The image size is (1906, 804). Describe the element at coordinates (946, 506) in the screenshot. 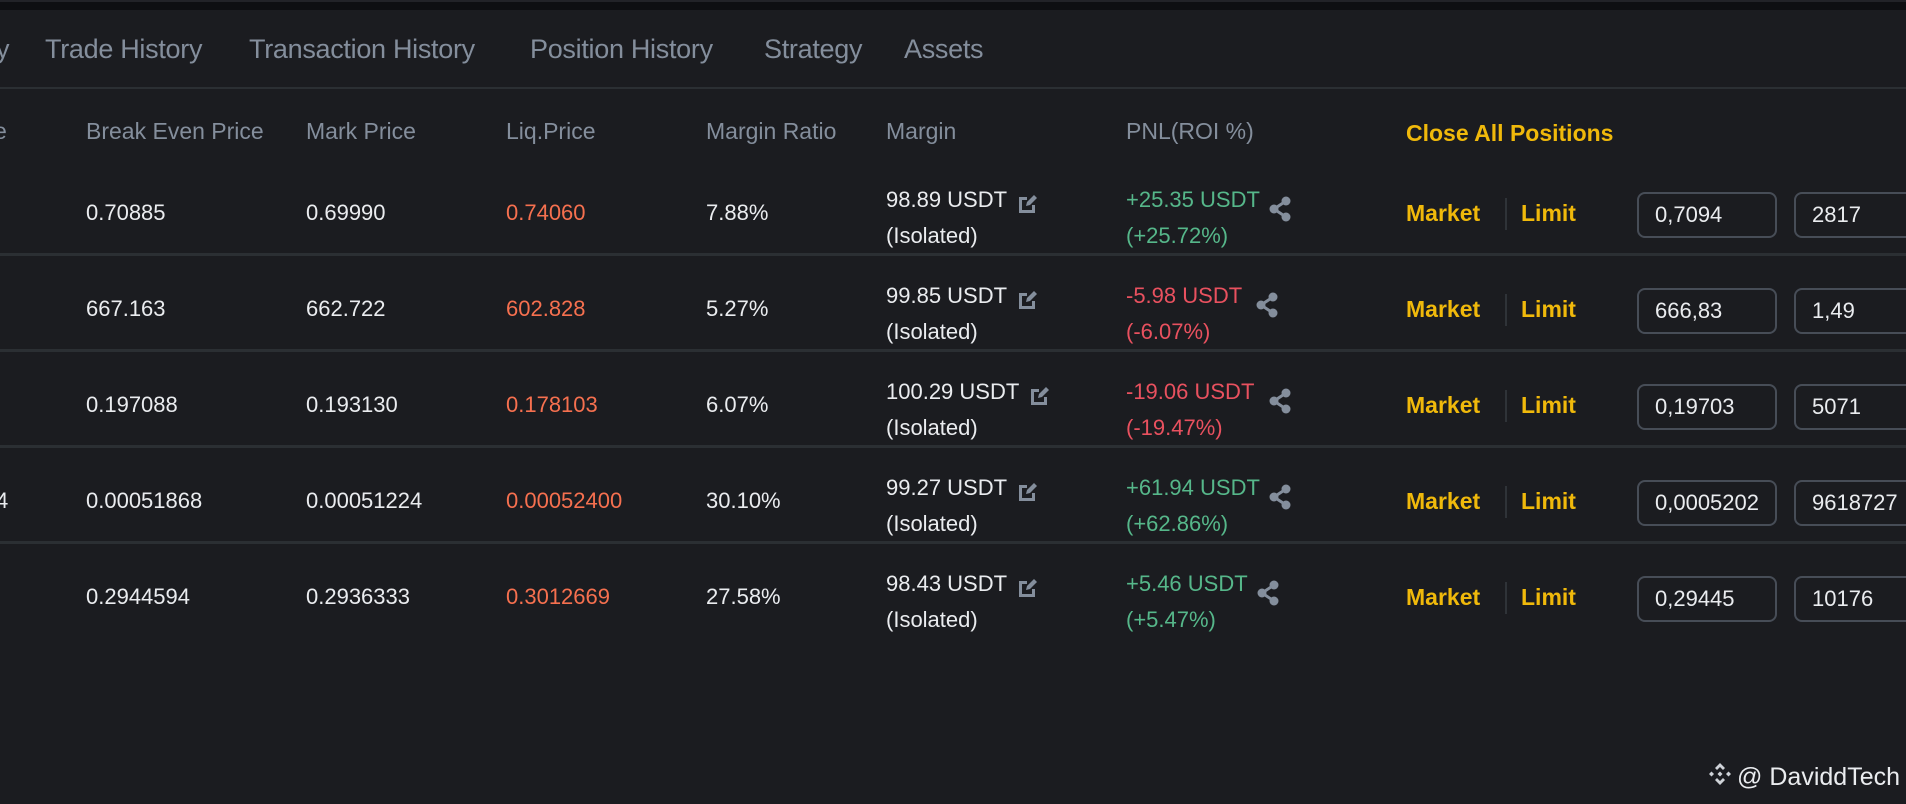

I see `margin-cell: 99.27 USDT (Isolated)` at that location.